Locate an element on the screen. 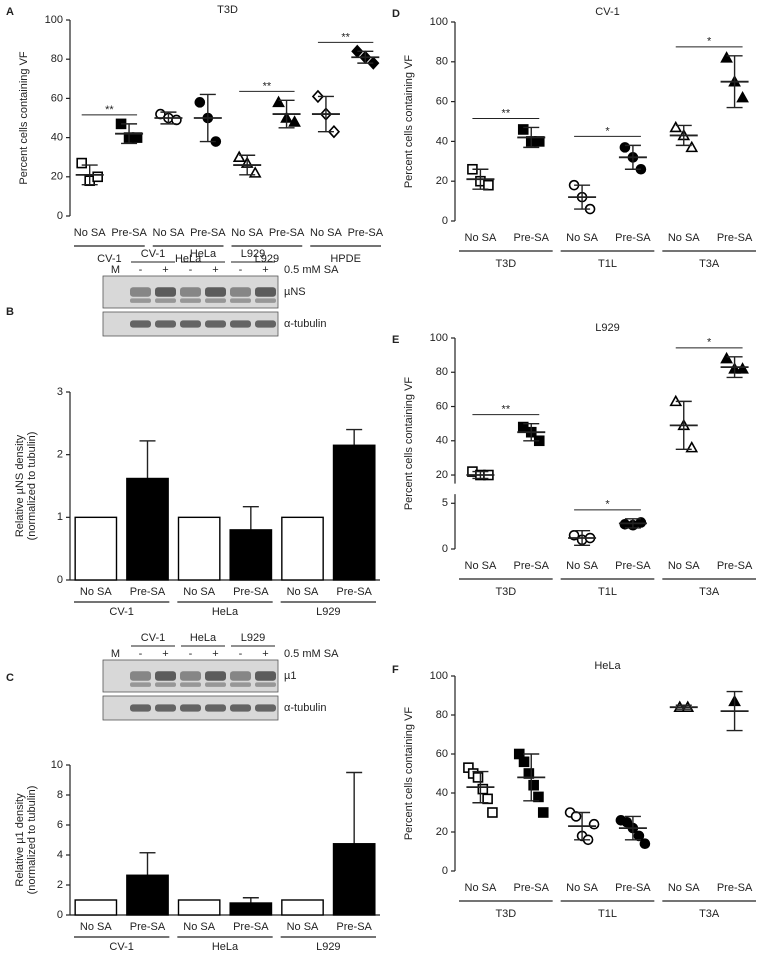  y-tick-label: 1 is located at coordinates (60, 517).